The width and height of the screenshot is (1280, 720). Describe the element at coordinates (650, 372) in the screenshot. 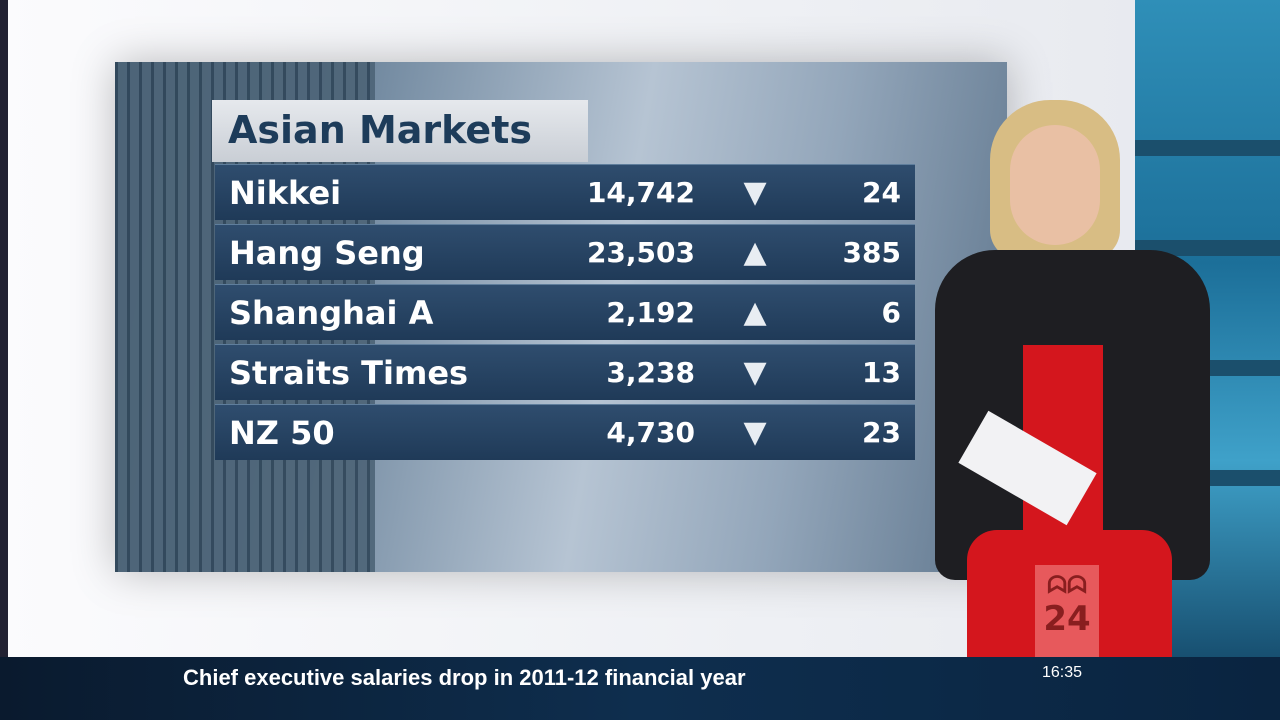

I see `index-value: 3,238` at that location.